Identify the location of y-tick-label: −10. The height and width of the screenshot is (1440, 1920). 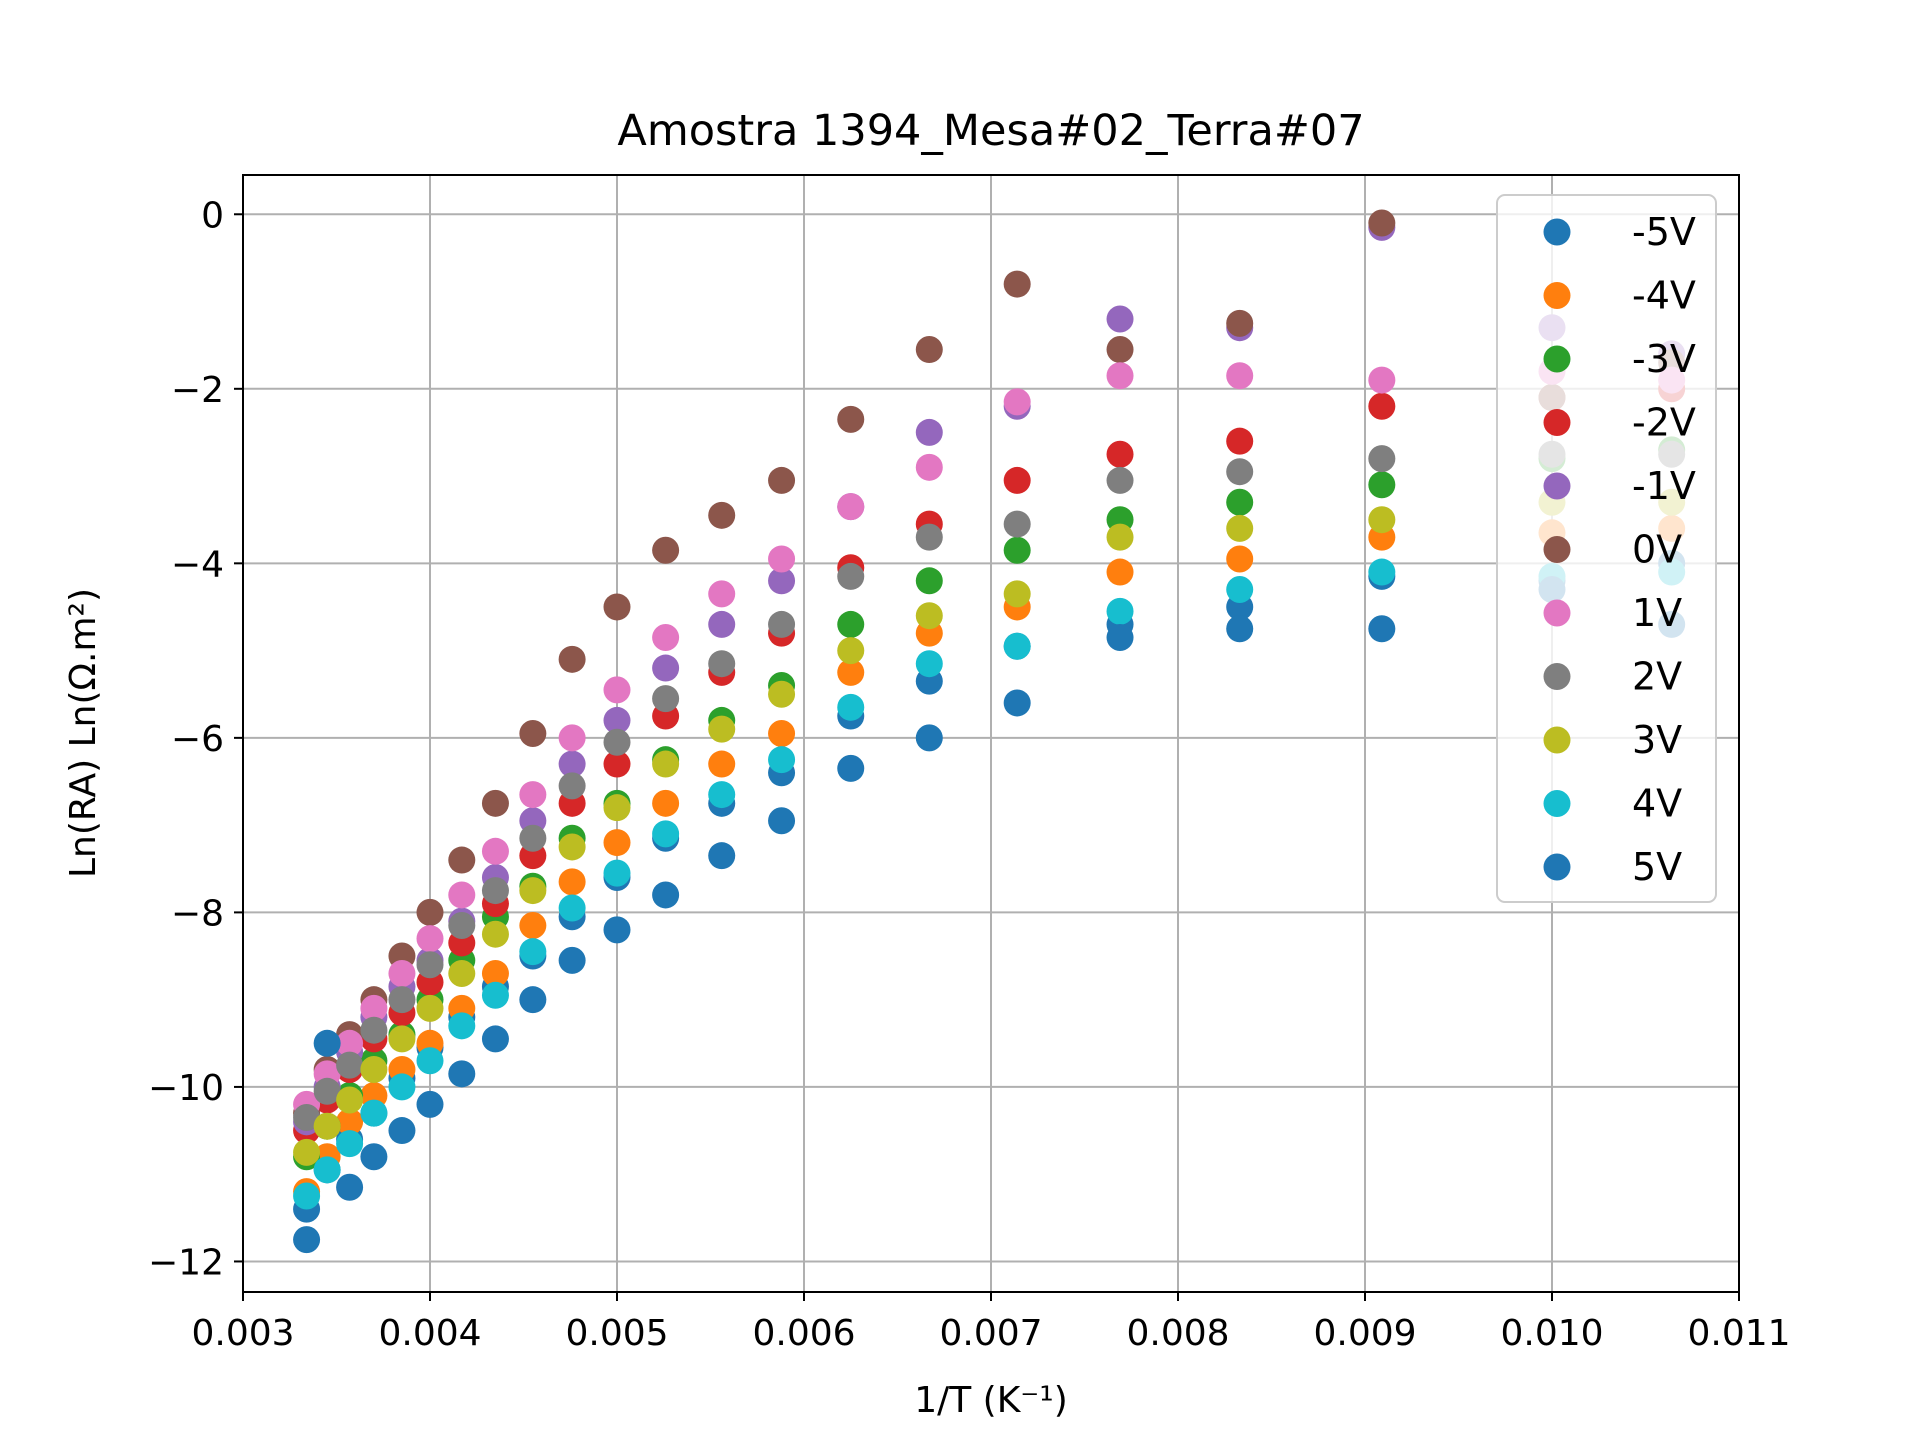
(186, 1088).